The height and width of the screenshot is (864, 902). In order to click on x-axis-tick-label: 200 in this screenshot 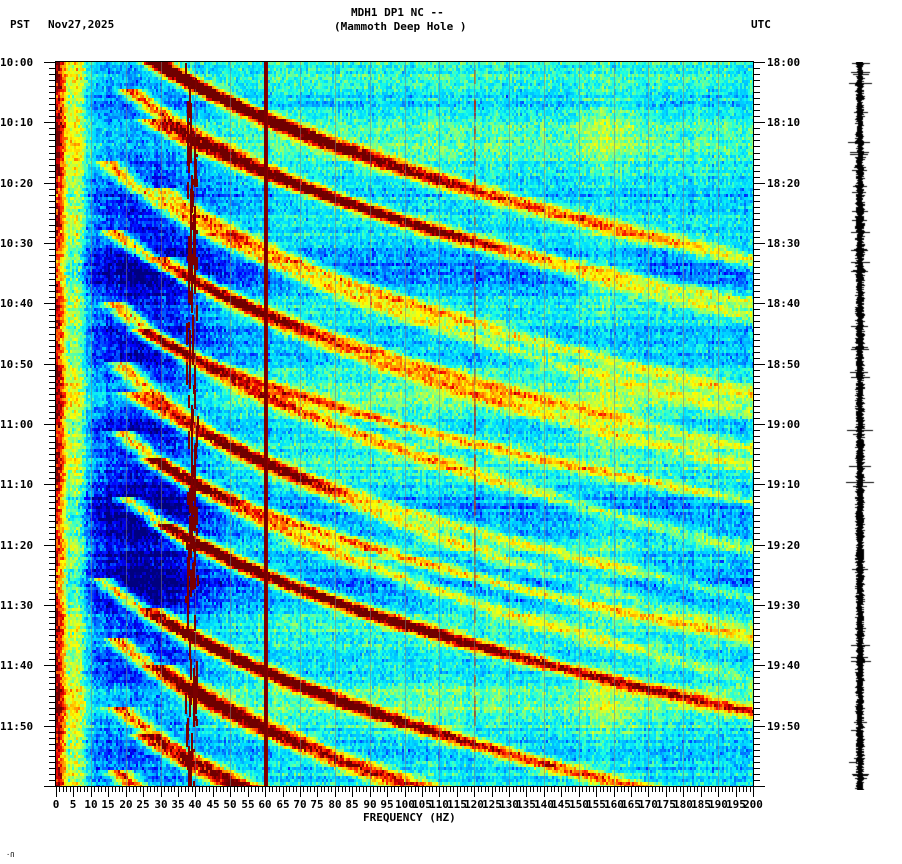, I will do `click(753, 804)`.